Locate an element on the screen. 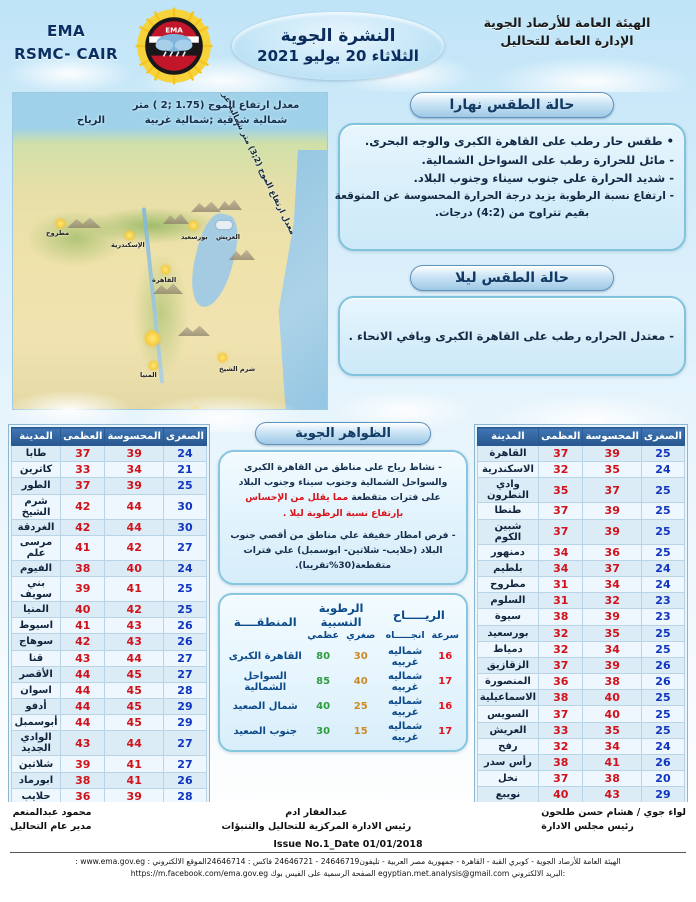 The image size is (696, 902). bulletin-title: النشرة الجوية الثلاثاء 20 يوليو 2021 is located at coordinates (338, 46).